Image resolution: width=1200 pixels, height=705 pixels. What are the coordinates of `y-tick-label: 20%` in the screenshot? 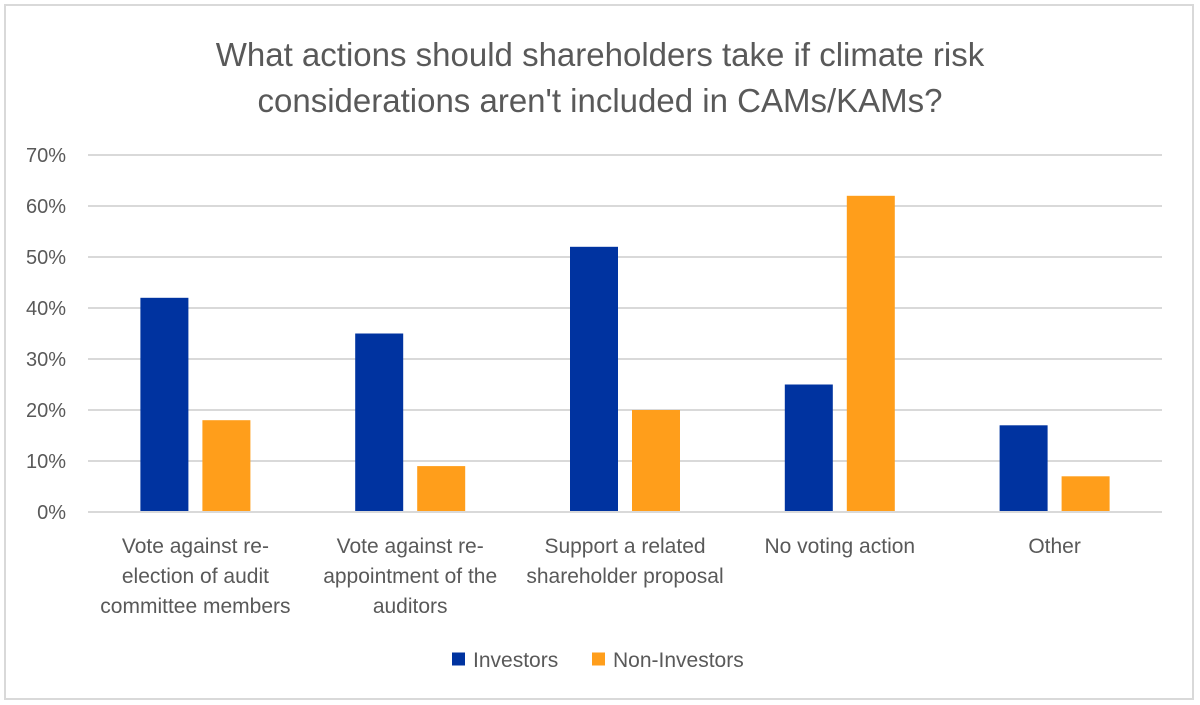 It's located at (46, 411).